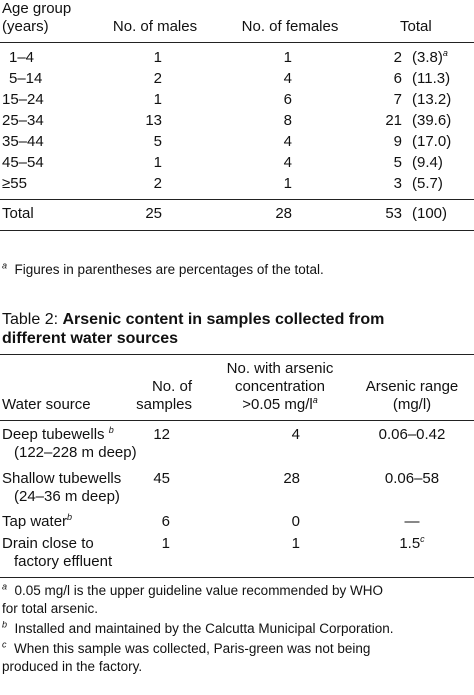 The image size is (474, 695). I want to click on t2-bottom-rule, so click(237, 577).